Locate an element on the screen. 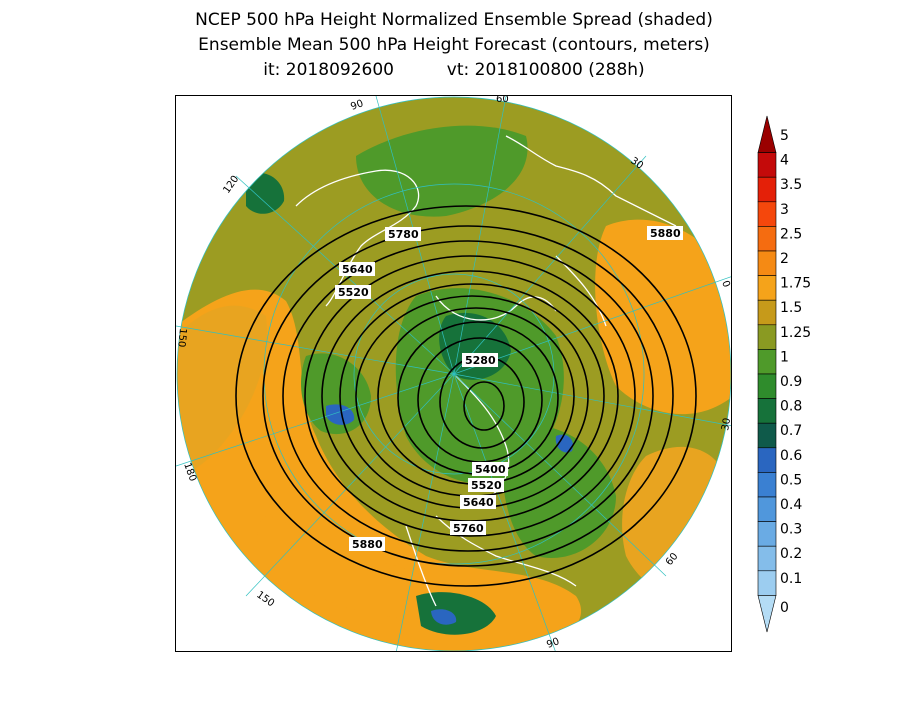 This screenshot has width=908, height=702. contour-label-5640-n: 5640 is located at coordinates (357, 269).